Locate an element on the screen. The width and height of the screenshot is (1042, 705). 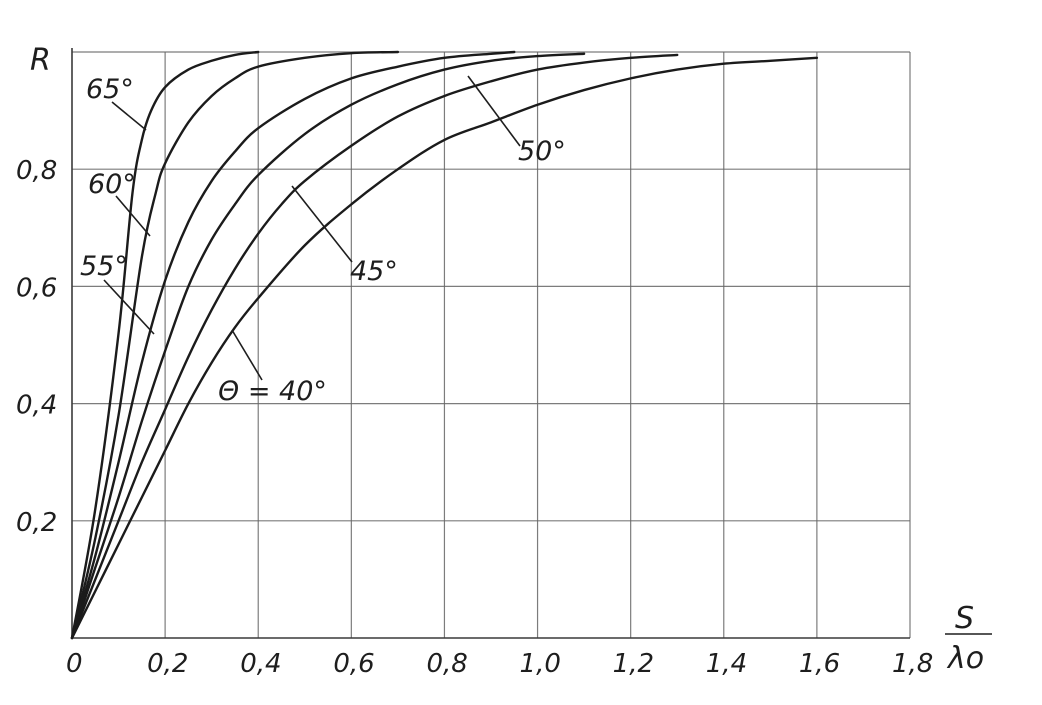
curve-label-65: 65° is located at coordinates (110, 89).